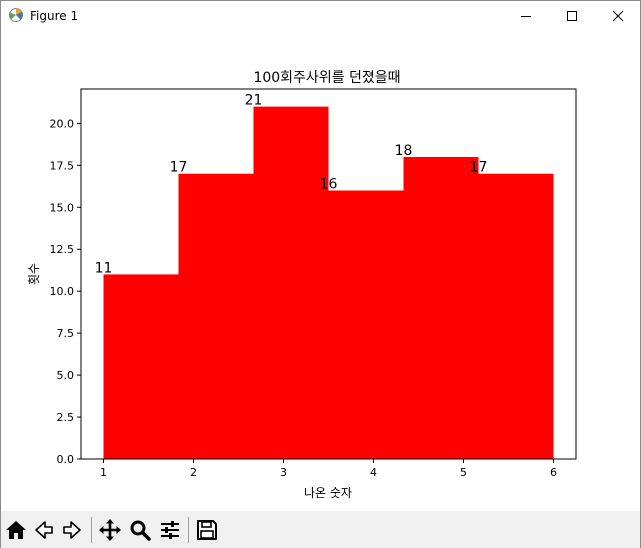 This screenshot has height=548, width=641. Describe the element at coordinates (283, 472) in the screenshot. I see `x-tick-label: 3` at that location.